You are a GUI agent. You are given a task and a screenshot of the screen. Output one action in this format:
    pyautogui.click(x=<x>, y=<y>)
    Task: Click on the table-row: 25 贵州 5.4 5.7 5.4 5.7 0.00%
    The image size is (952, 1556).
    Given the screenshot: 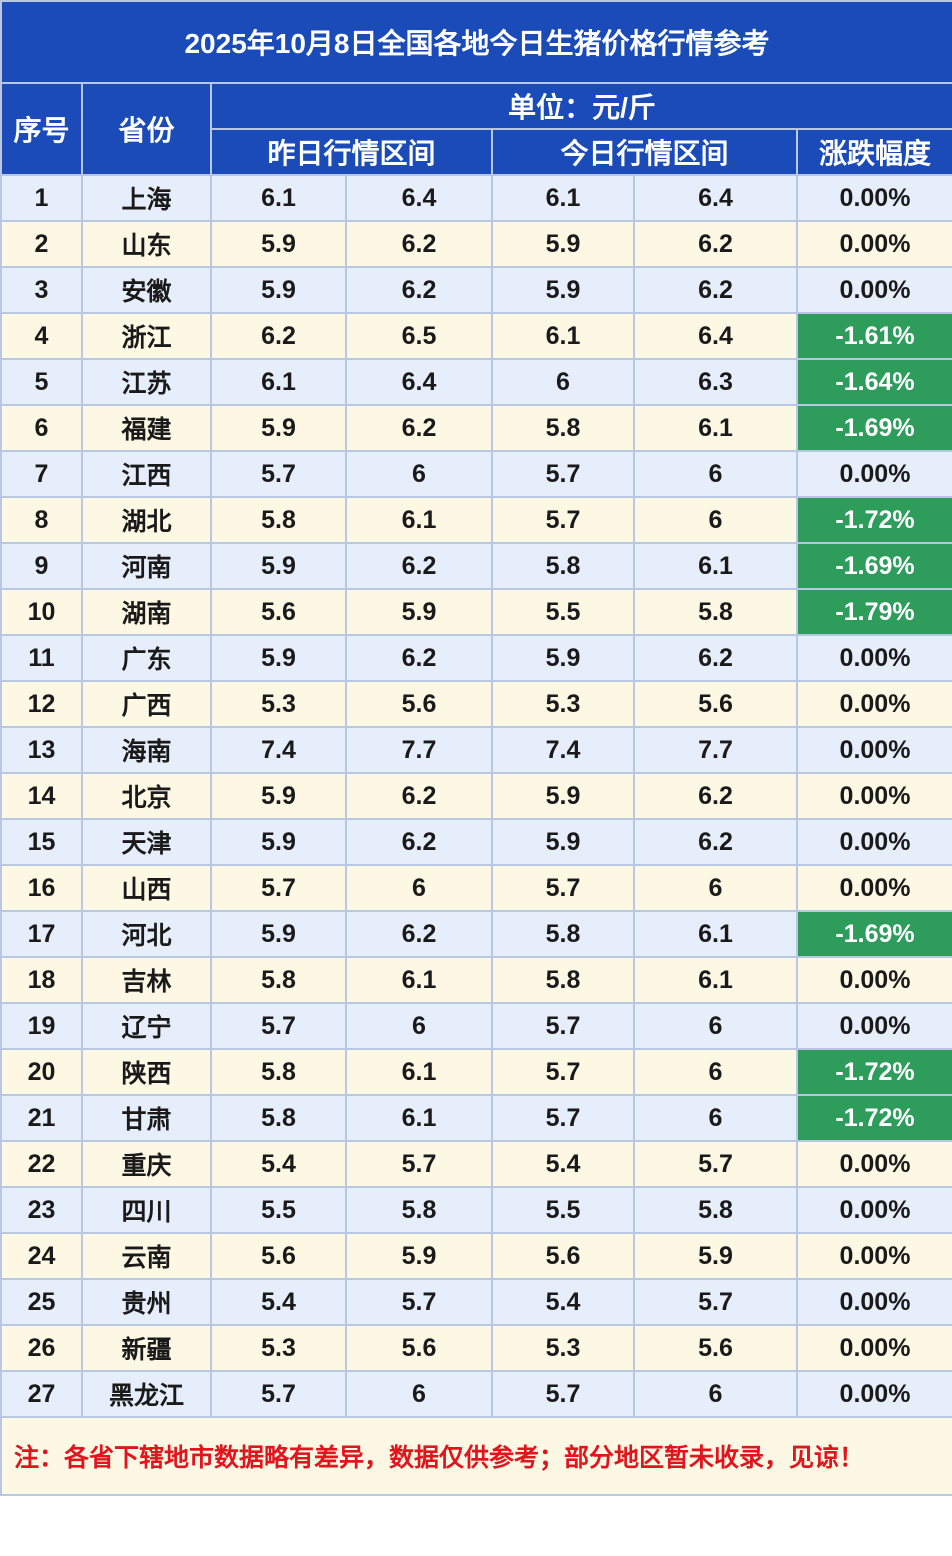 What is the action you would take?
    pyautogui.click(x=476, y=1302)
    